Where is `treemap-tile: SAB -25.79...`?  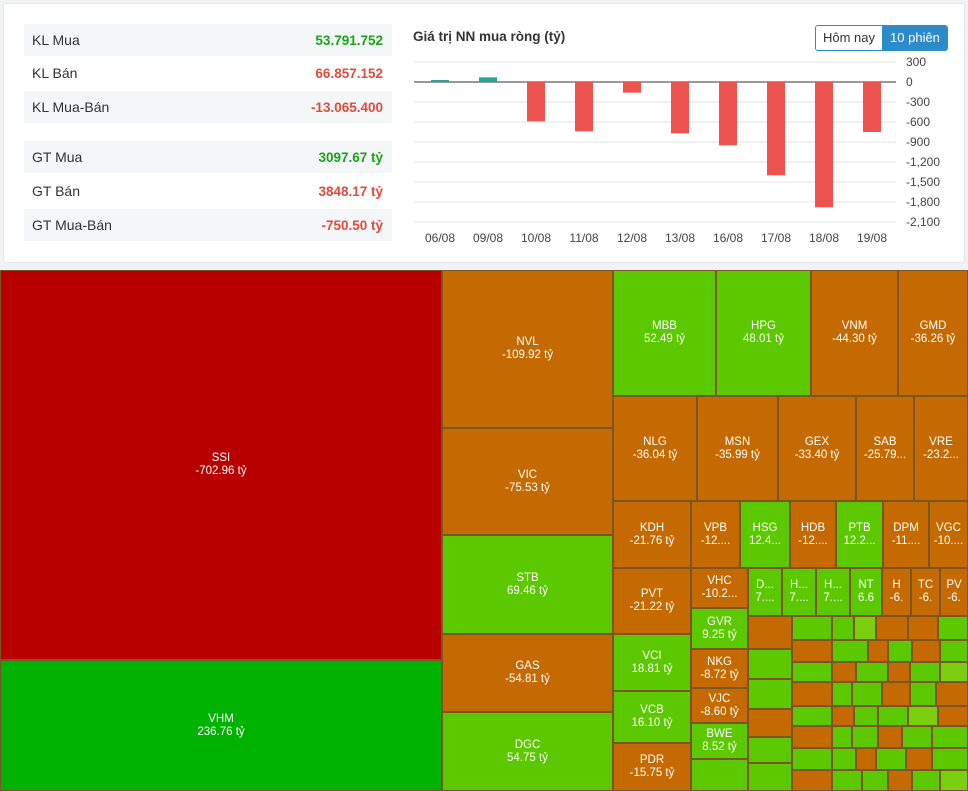
treemap-tile: SAB -25.79... is located at coordinates (885, 448).